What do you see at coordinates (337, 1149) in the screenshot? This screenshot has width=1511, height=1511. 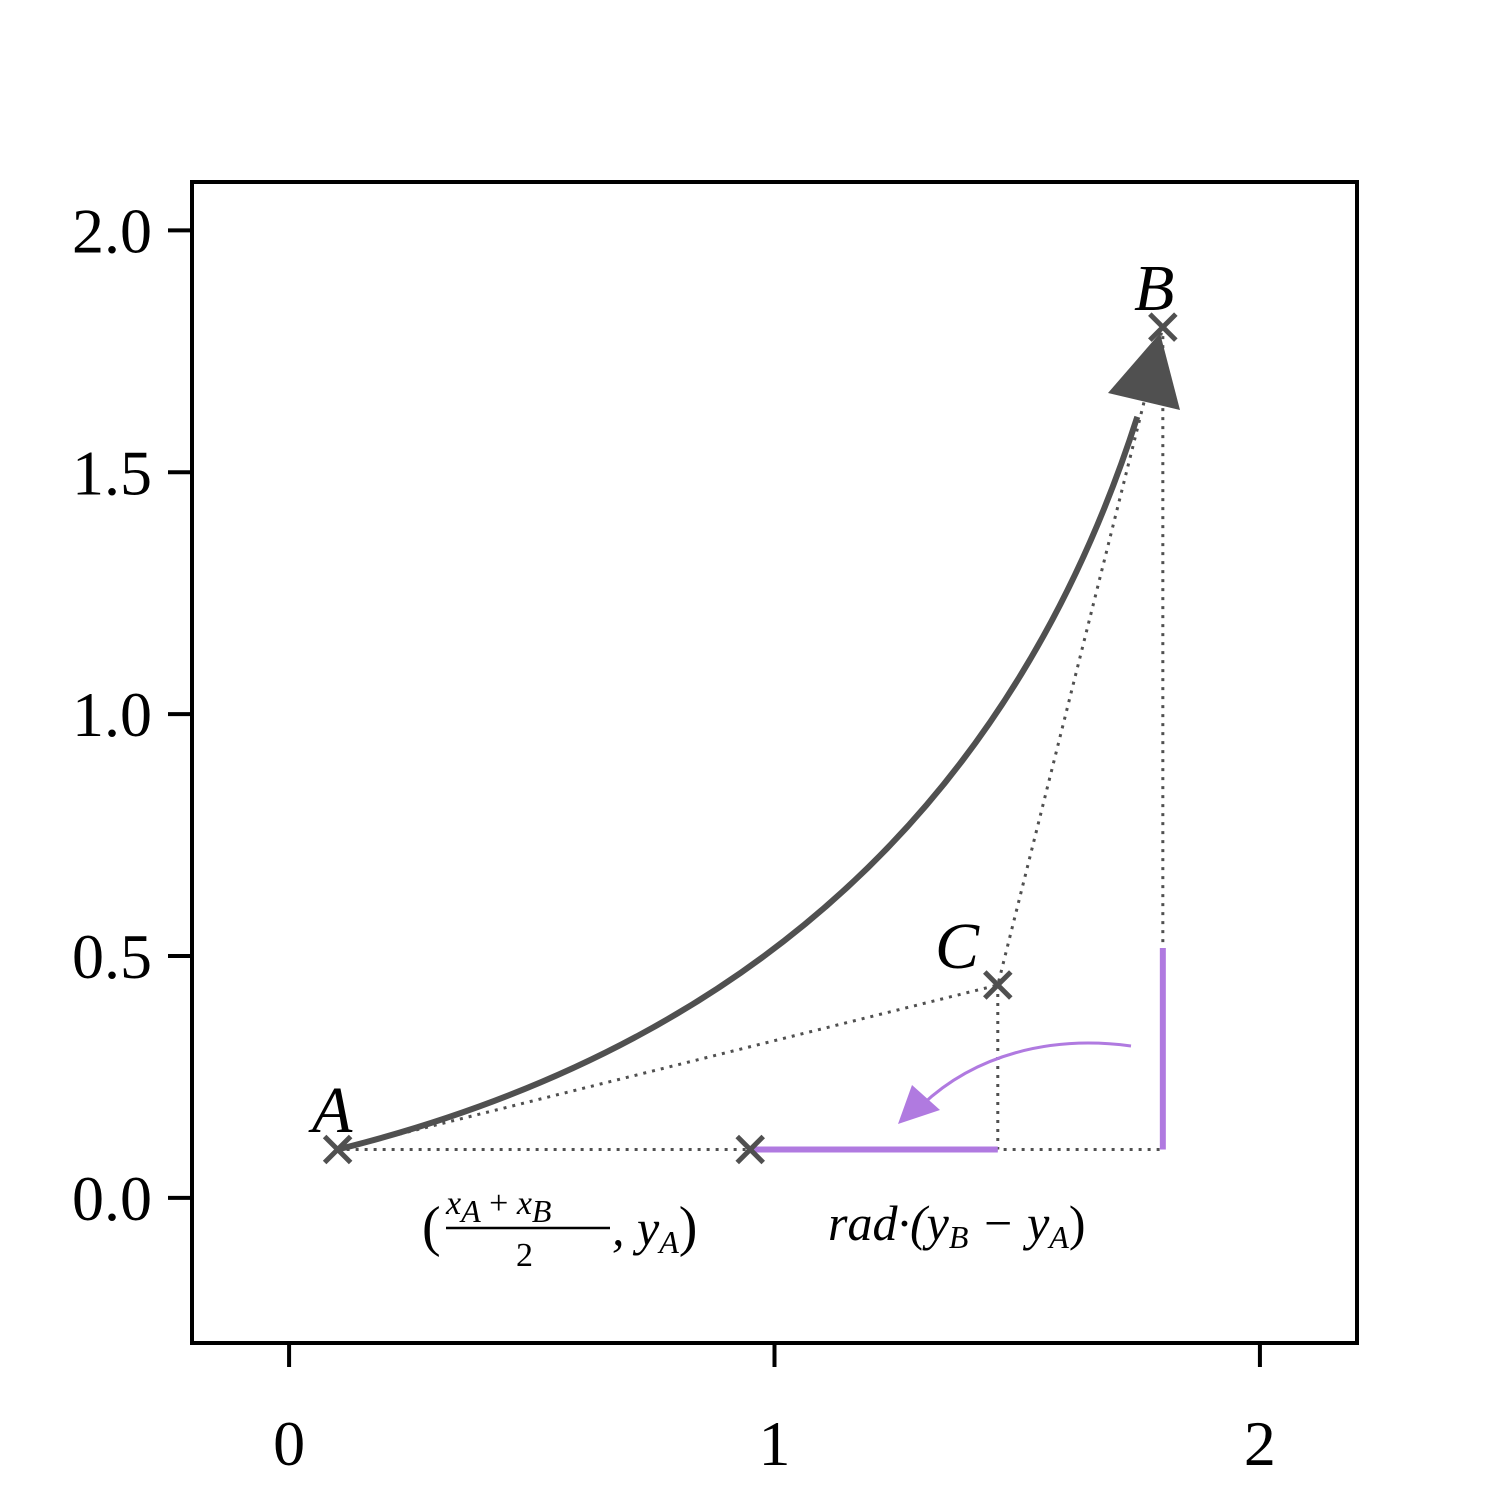 I see `marker-a` at bounding box center [337, 1149].